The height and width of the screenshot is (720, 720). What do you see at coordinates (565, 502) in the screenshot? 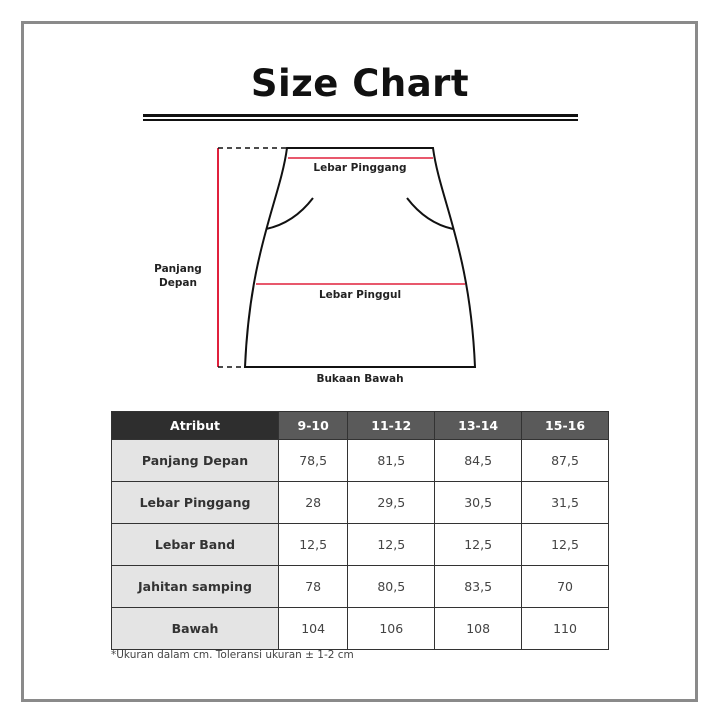
I see `table-cell: 31,5` at bounding box center [565, 502].